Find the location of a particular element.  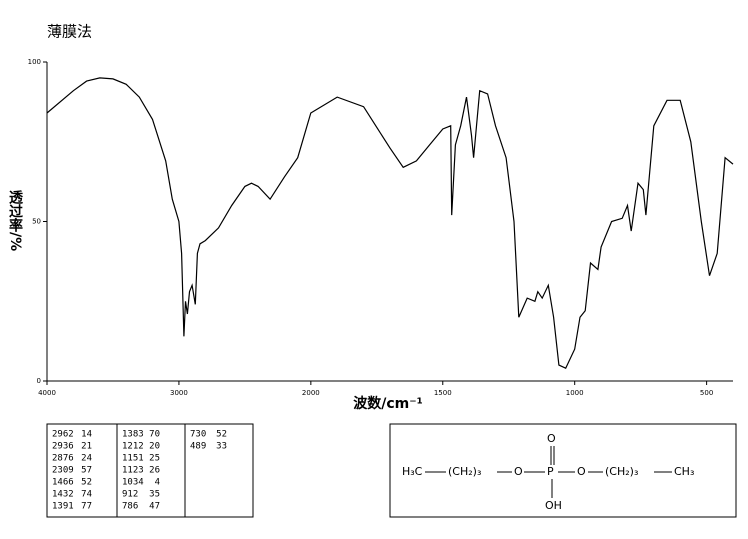

peak-wavenumber: 730 is located at coordinates (198, 435).